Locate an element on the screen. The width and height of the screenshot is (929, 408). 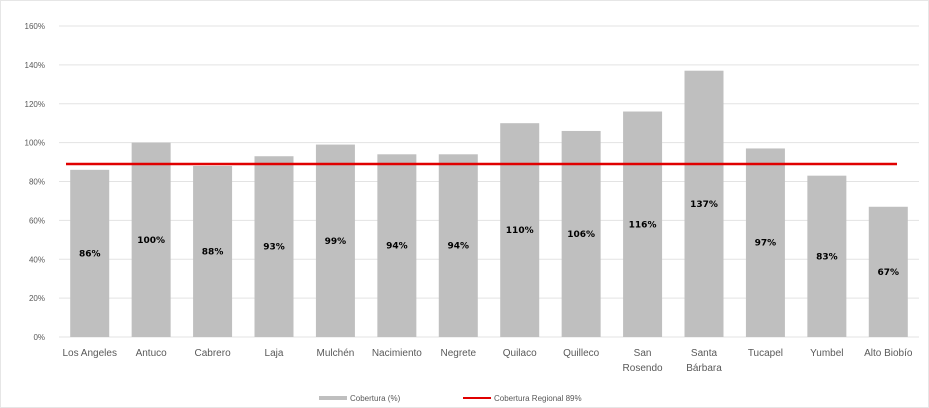
x-tick-label: Rosendo is located at coordinates (643, 368).